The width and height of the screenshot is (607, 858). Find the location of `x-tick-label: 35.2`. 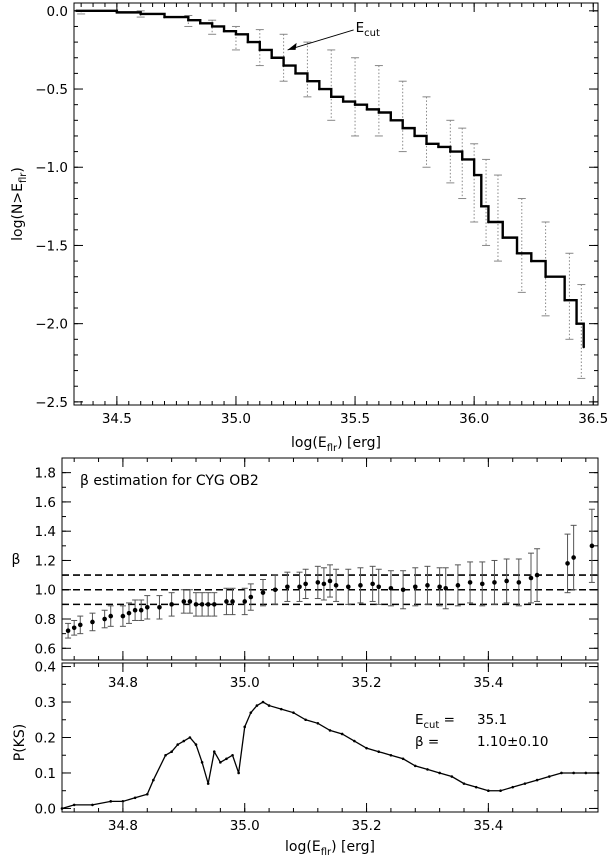

x-tick-label: 35.2 is located at coordinates (367, 683).